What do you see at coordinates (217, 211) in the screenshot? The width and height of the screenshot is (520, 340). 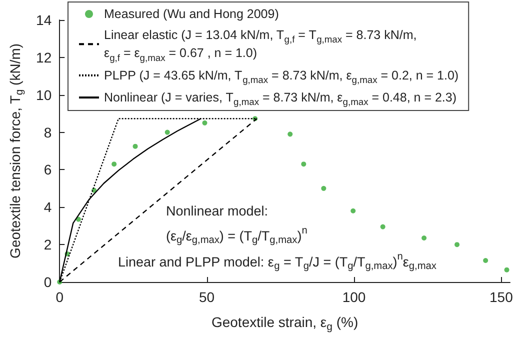 I see `annotation: Nonlinear model:` at bounding box center [217, 211].